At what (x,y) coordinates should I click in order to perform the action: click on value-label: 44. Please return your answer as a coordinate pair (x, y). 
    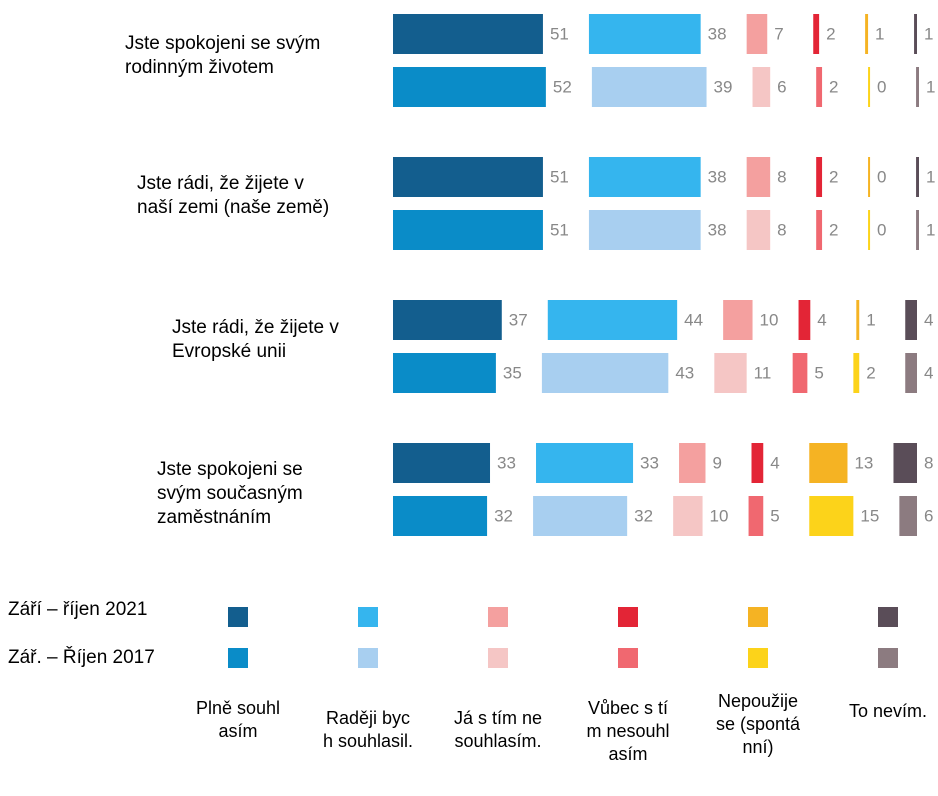
    Looking at the image, I should click on (693, 319).